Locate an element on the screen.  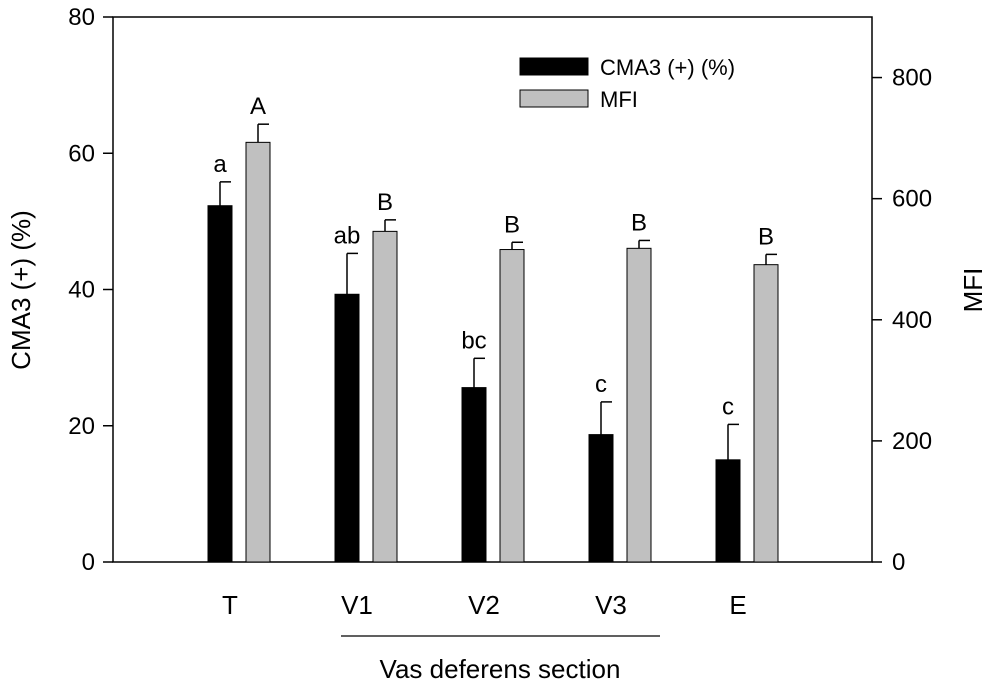
right-y-tick-label: 0 is located at coordinates (898, 562).